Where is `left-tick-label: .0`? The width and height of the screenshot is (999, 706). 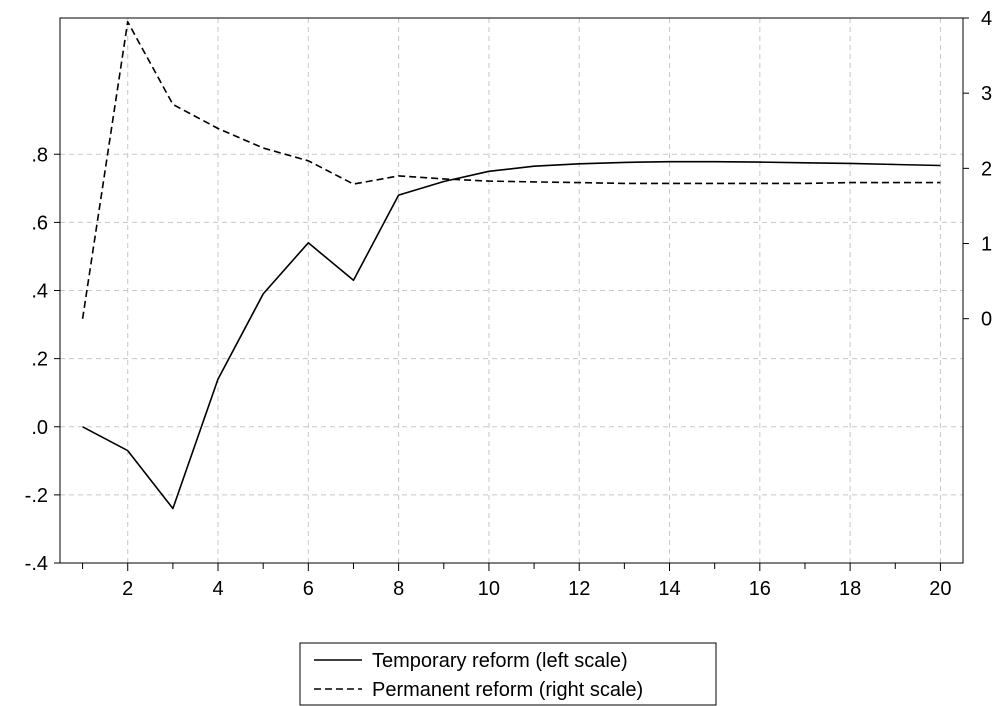 left-tick-label: .0 is located at coordinates (39, 428).